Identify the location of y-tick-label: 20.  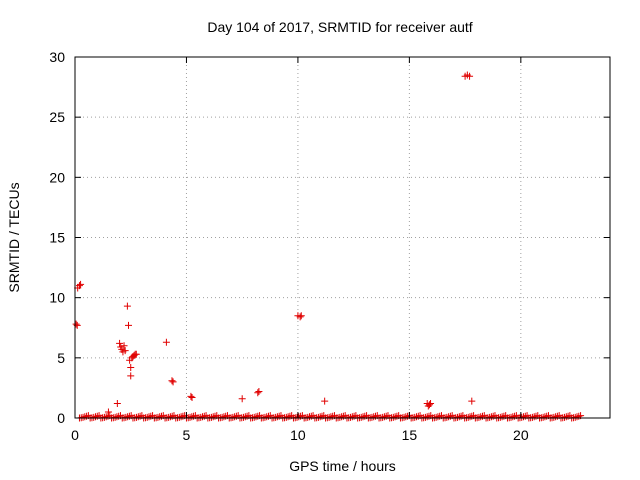
(57, 177).